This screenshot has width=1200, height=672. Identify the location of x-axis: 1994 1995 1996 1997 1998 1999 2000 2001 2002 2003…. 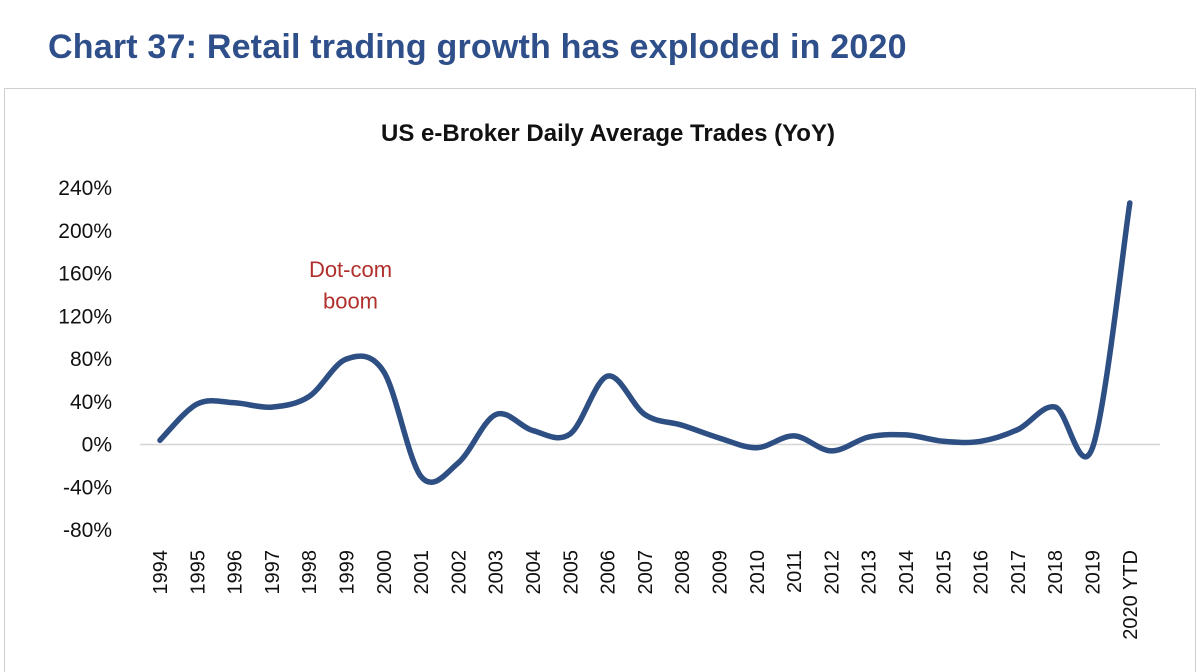
(646, 595).